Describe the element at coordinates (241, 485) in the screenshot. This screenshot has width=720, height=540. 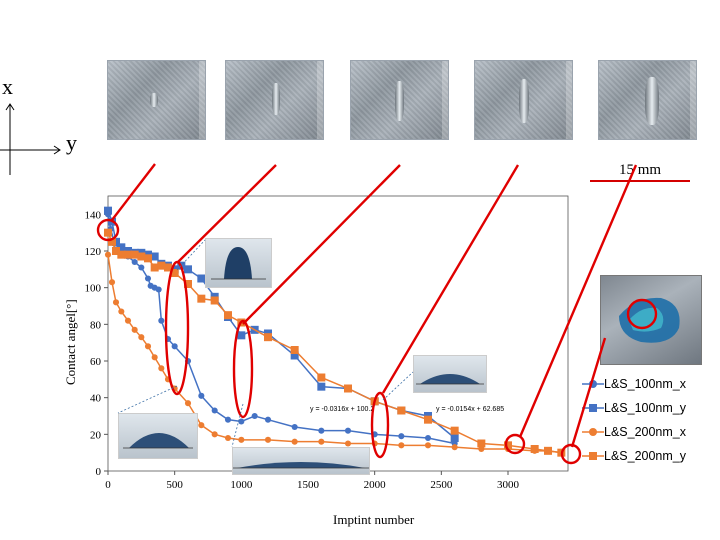
I see `x-tick-label: 1000` at that location.